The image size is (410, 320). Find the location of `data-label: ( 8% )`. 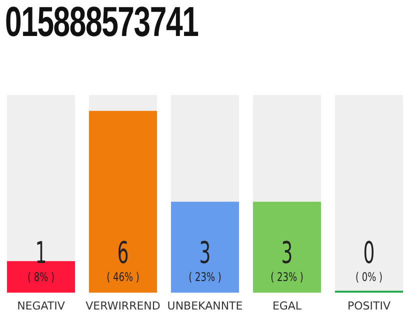

data-label: ( 8% ) is located at coordinates (41, 277).